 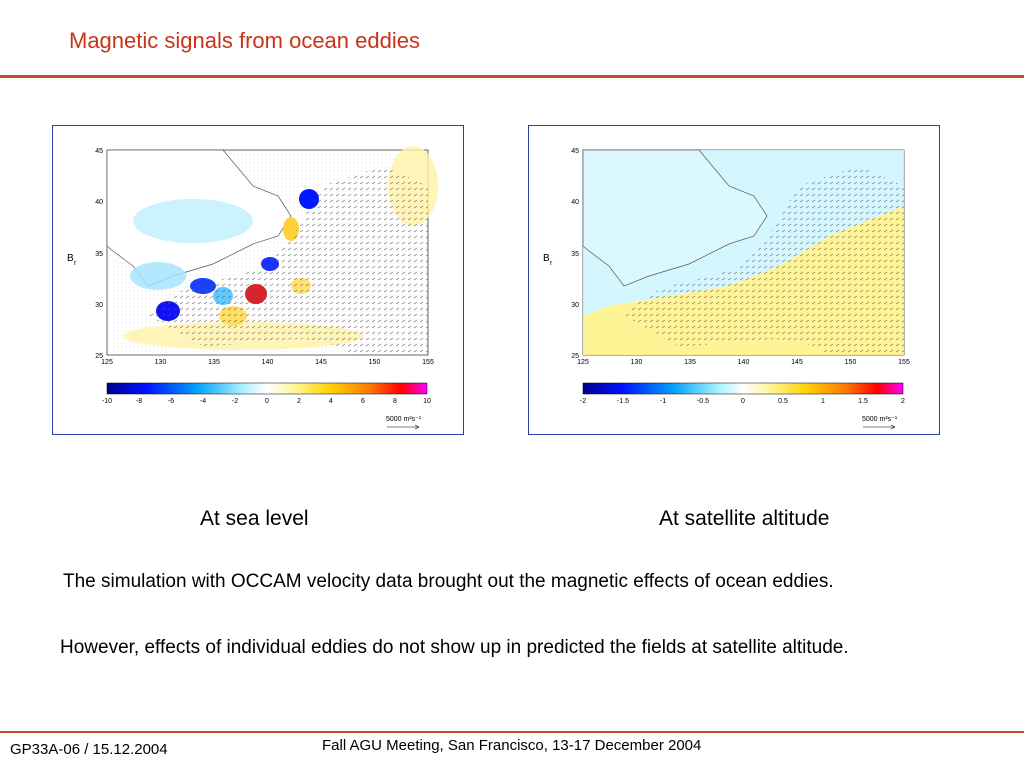 I want to click on caption-satellite-altitude: At satellite altitude, so click(x=744, y=518).